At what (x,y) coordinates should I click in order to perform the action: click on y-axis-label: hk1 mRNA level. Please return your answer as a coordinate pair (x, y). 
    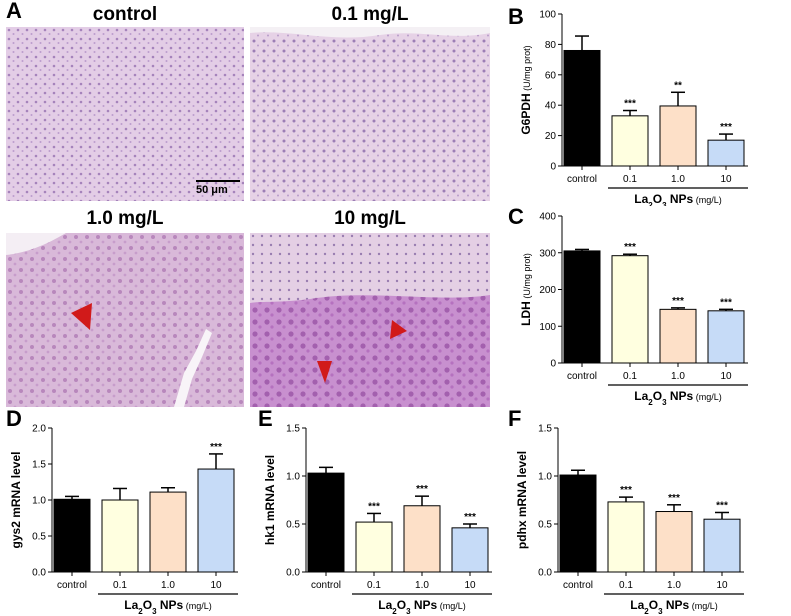
    Looking at the image, I should click on (270, 500).